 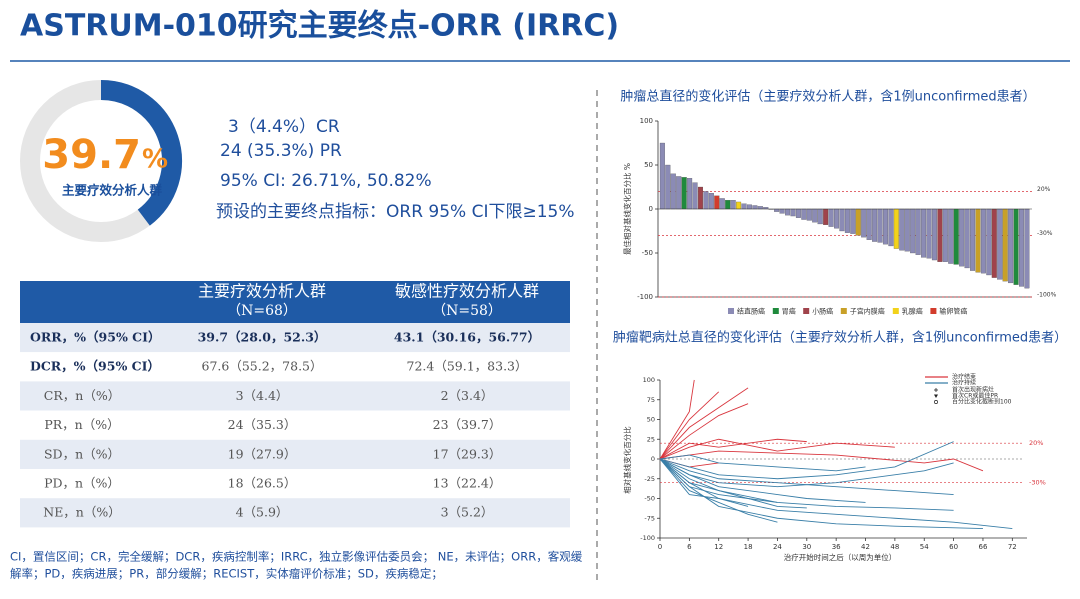 I want to click on stat-line: 3（4.4%）CR, so click(x=284, y=127).